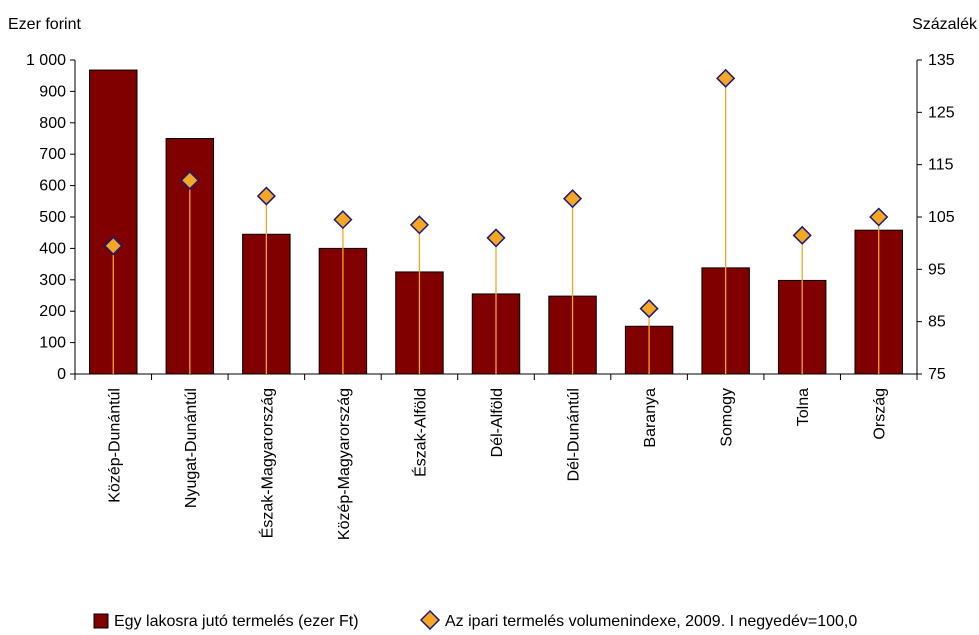  I want to click on y-right-tick-label: 135, so click(941, 60).